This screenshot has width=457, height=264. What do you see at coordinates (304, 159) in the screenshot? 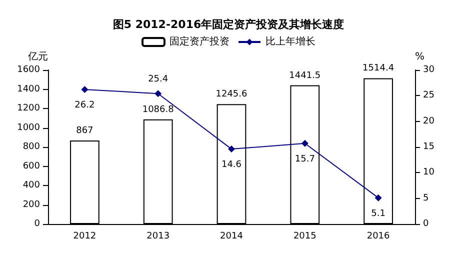
I see `data-label: 15.7` at bounding box center [304, 159].